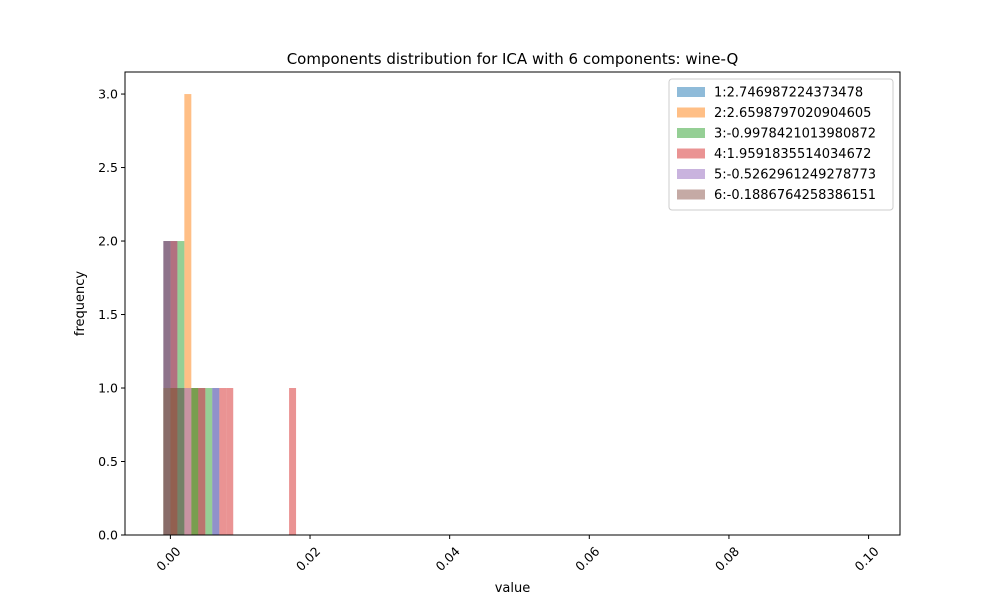  What do you see at coordinates (108, 461) in the screenshot?
I see `y-tick-label: 0.5` at bounding box center [108, 461].